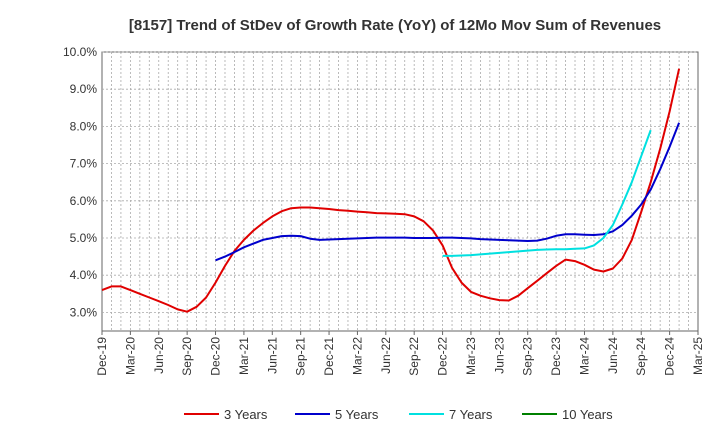  What do you see at coordinates (556, 356) in the screenshot?
I see `x-tick-label: Dec-23` at bounding box center [556, 356].